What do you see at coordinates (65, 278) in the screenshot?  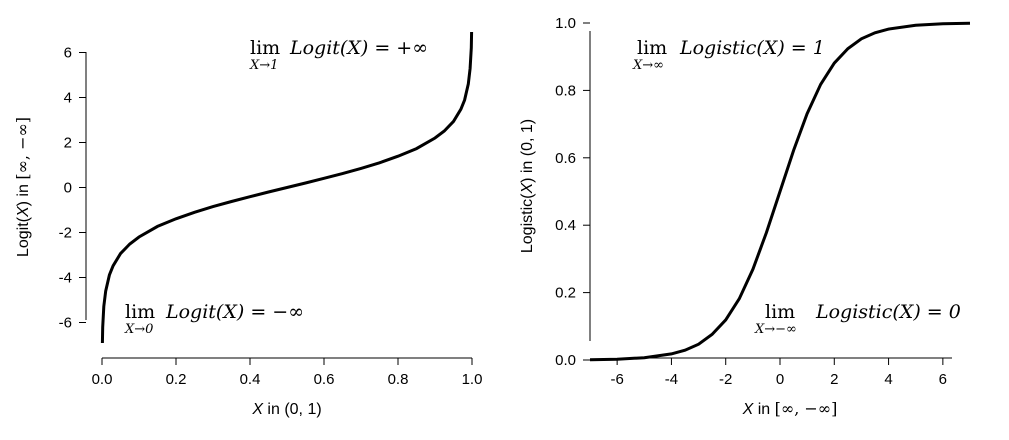 I see `logit-y-tick-label: -4` at bounding box center [65, 278].